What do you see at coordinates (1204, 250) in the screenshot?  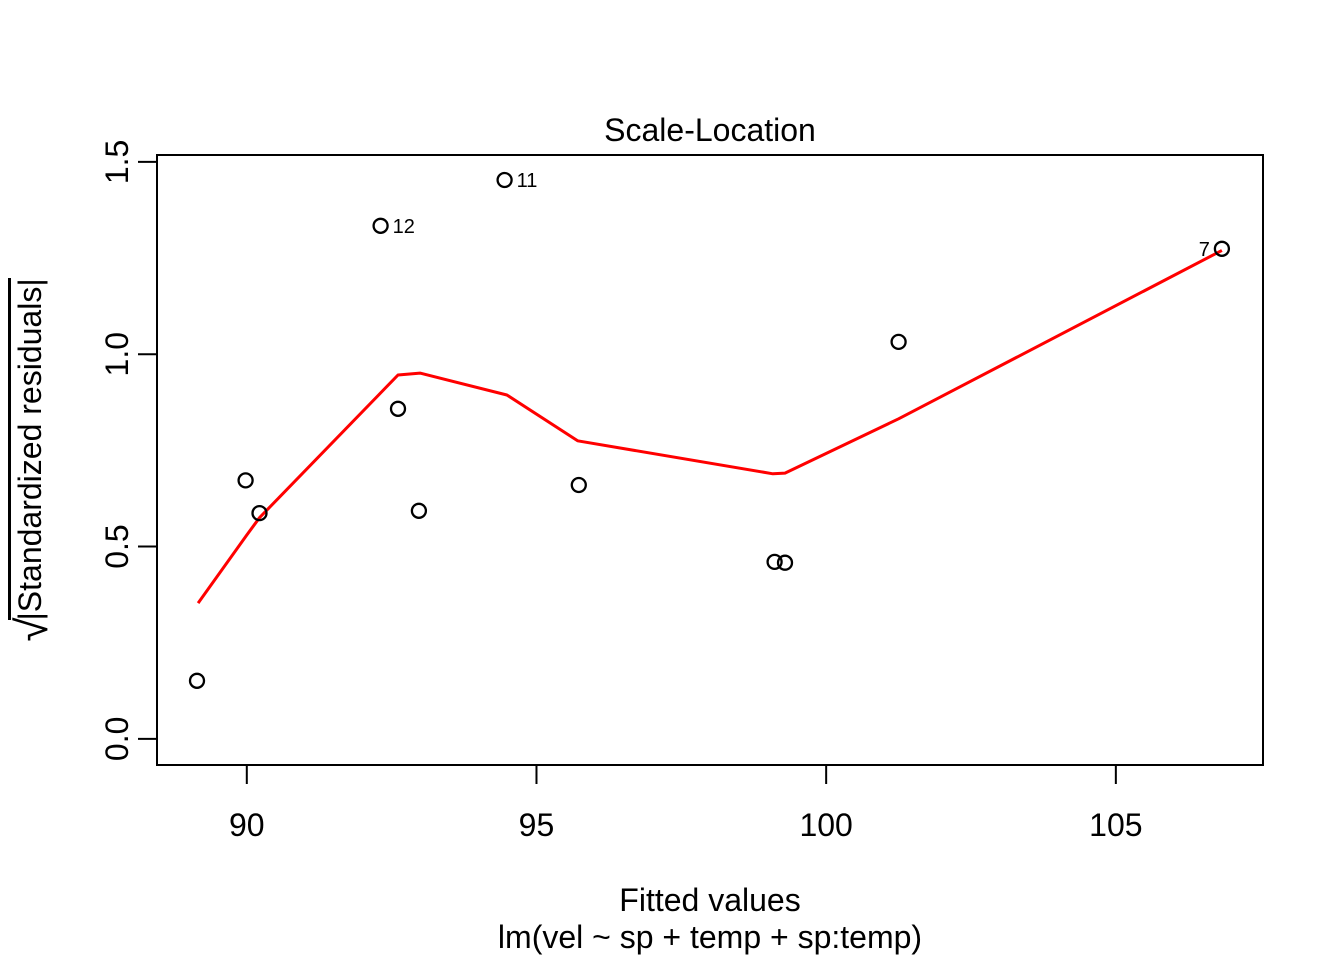 I see `point-id-label: 7` at bounding box center [1204, 250].